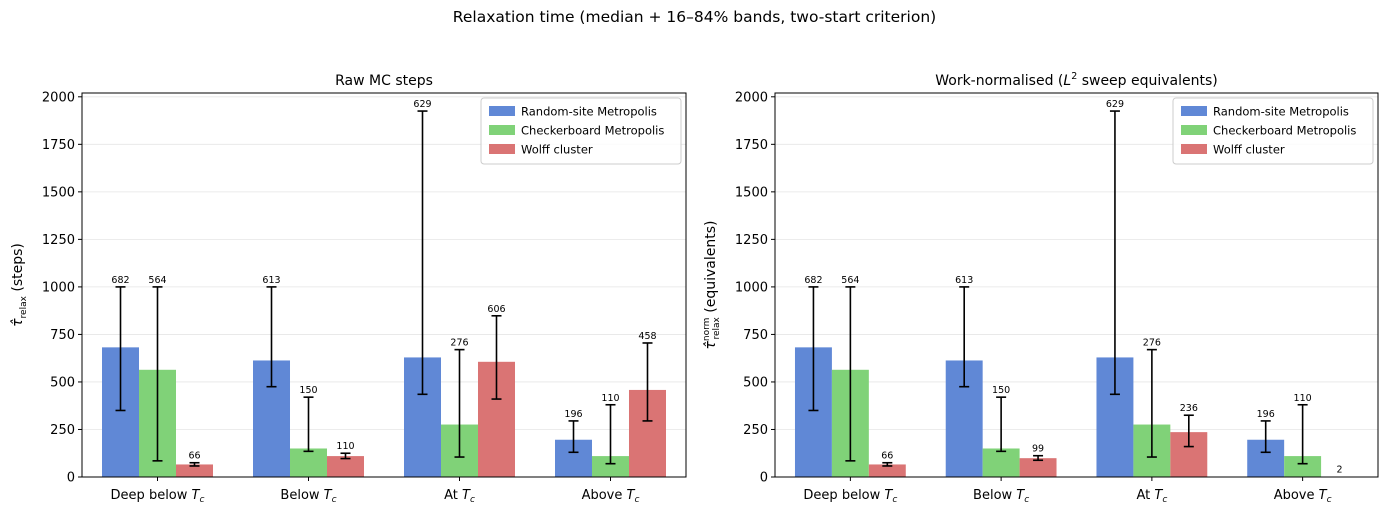 The height and width of the screenshot is (515, 1389). I want to click on chart-title: Raw MC steps, so click(384, 81).